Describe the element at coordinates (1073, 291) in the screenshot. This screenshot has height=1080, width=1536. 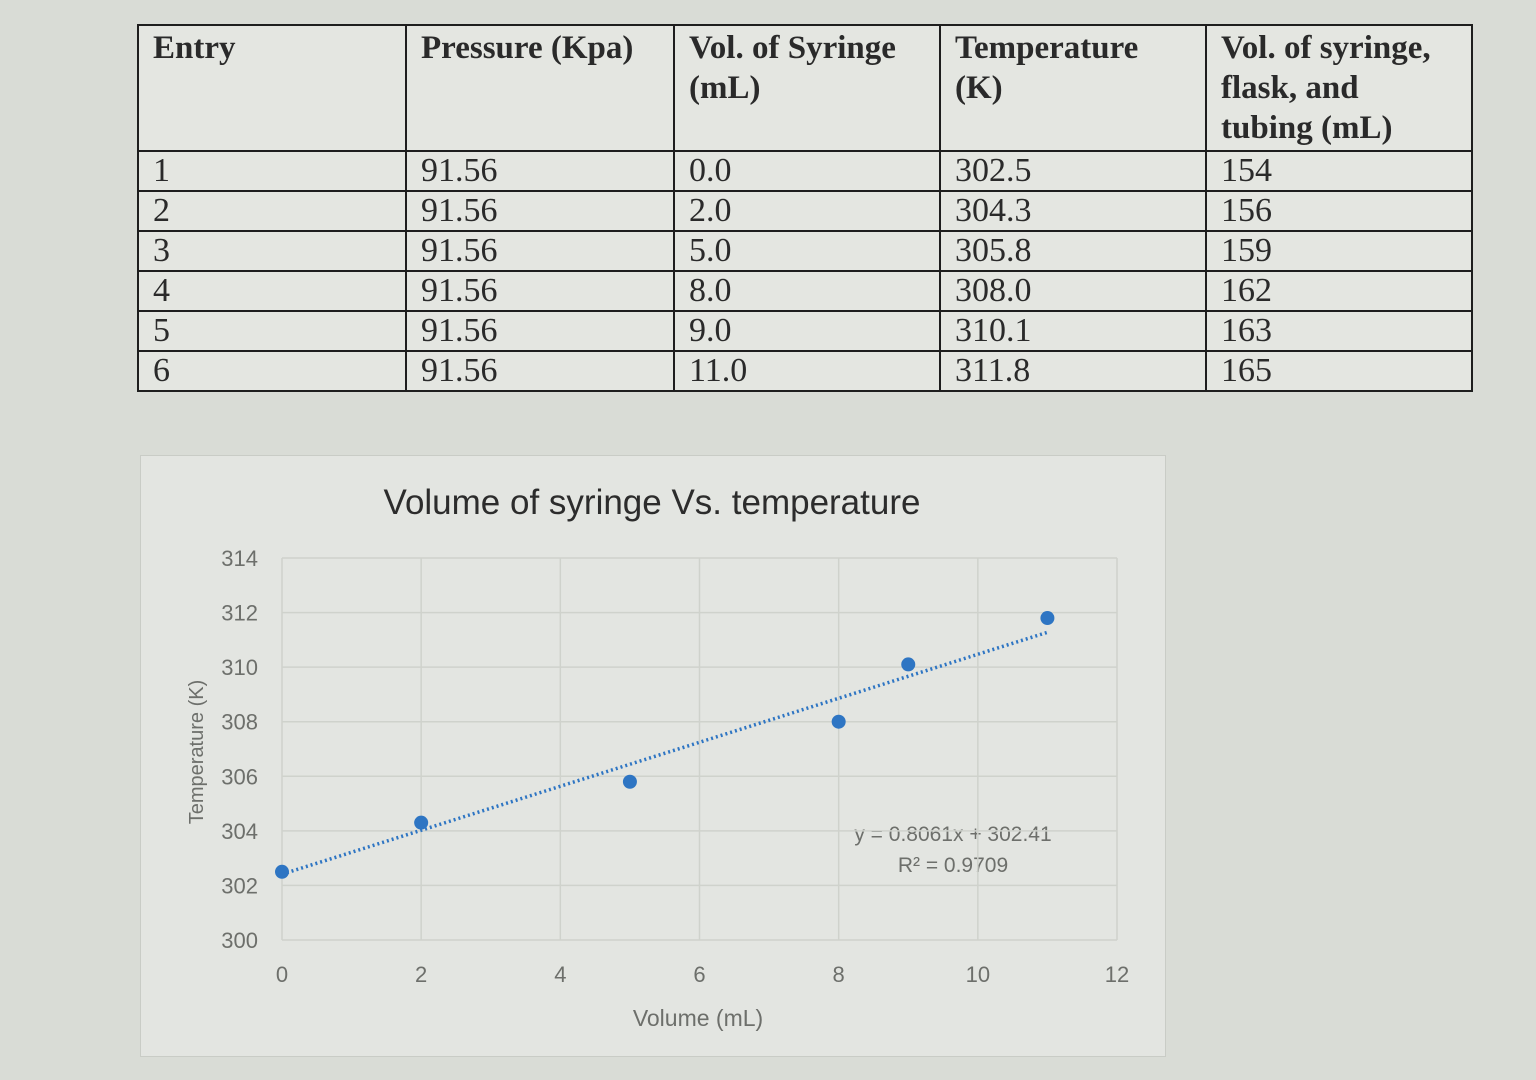
I see `table-cell: 308.0` at that location.